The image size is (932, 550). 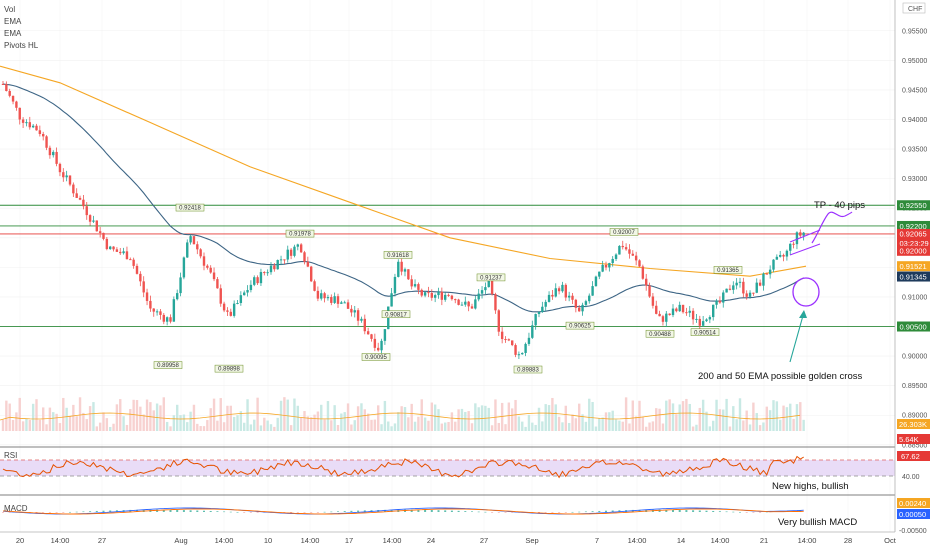 I want to click on price-badge-text: 0.92000, so click(x=913, y=251).